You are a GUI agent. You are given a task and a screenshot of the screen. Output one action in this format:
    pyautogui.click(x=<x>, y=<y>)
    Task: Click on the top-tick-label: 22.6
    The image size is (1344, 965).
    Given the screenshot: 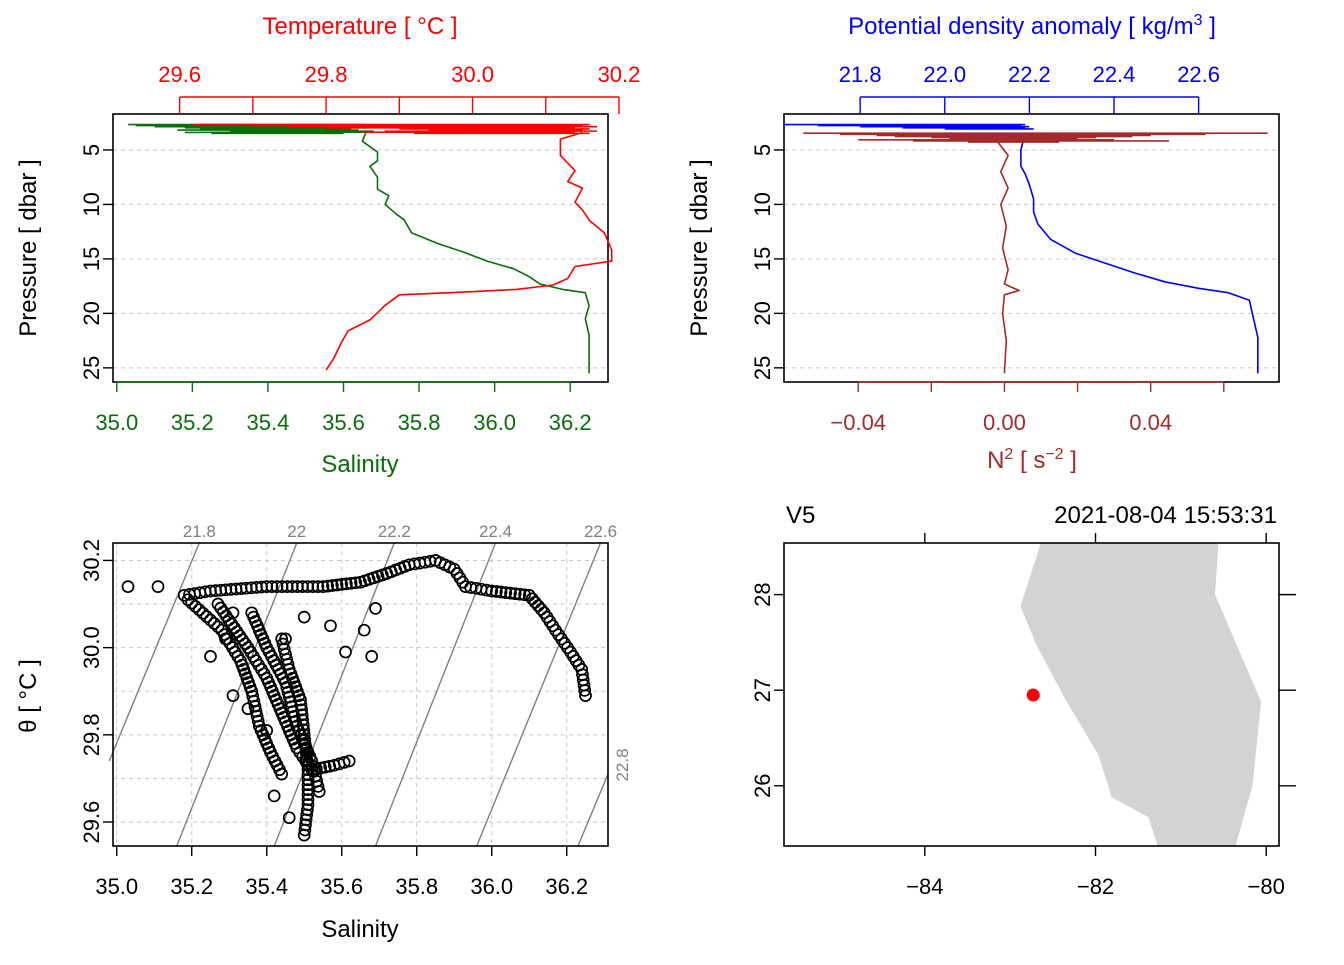 What is the action you would take?
    pyautogui.click(x=1198, y=74)
    